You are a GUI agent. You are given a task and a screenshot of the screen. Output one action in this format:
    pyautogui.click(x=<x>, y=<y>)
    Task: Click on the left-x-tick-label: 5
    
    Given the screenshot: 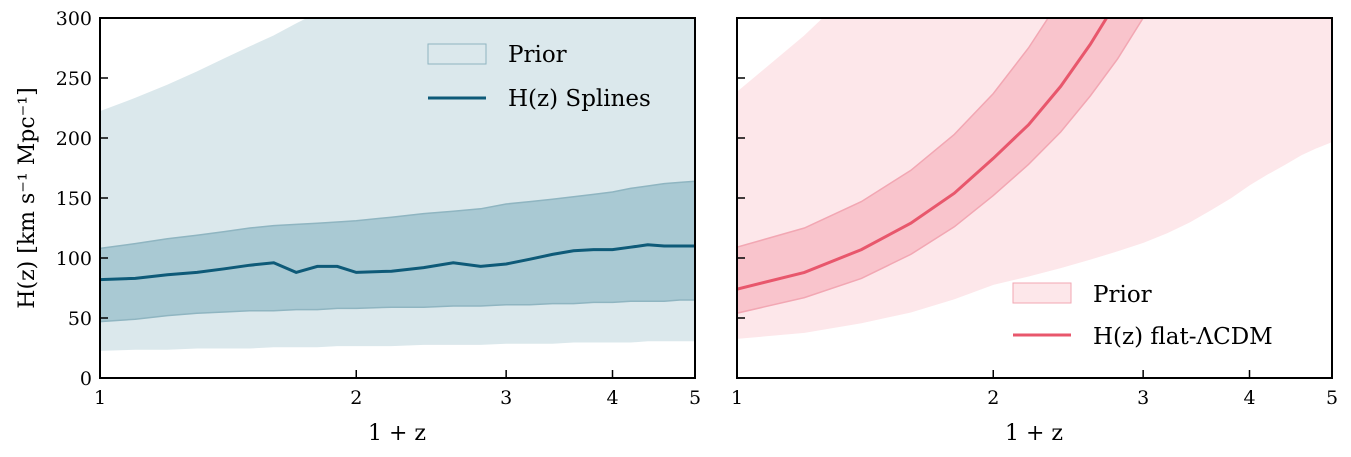 What is the action you would take?
    pyautogui.click(x=695, y=398)
    